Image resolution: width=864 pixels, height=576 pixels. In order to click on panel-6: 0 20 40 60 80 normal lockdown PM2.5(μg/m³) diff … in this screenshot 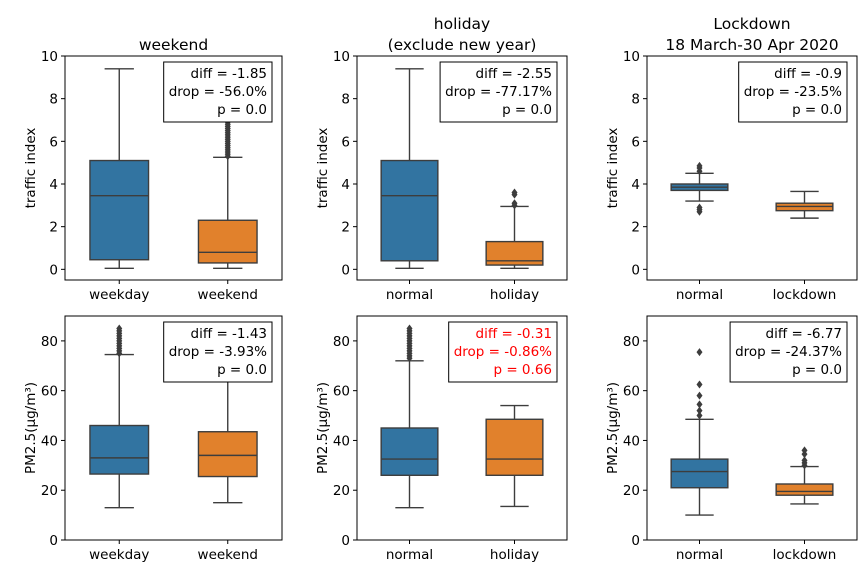, I will do `click(731, 439)`.